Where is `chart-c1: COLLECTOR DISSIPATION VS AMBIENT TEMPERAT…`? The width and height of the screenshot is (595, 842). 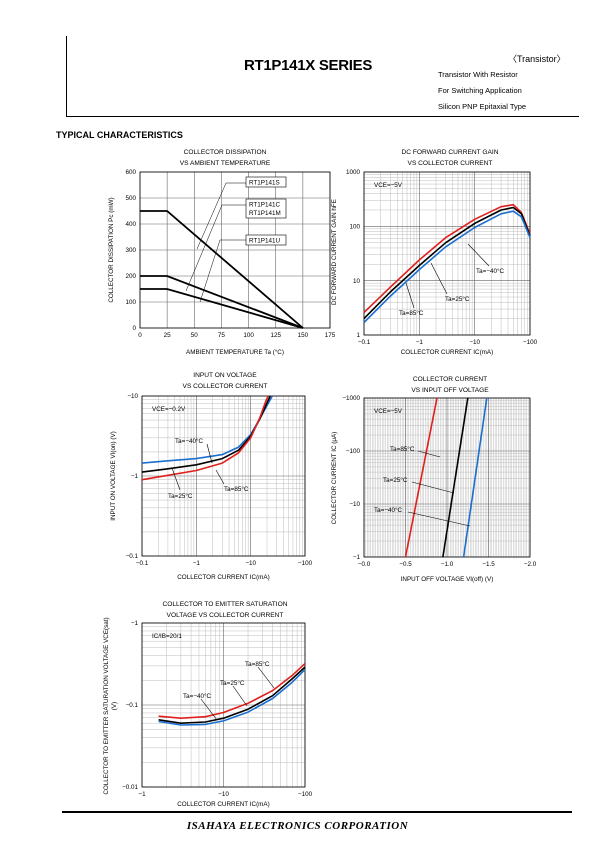
chart-c1: COLLECTOR DISSIPATION VS AMBIENT TEMPERAT… is located at coordinates (222, 252).